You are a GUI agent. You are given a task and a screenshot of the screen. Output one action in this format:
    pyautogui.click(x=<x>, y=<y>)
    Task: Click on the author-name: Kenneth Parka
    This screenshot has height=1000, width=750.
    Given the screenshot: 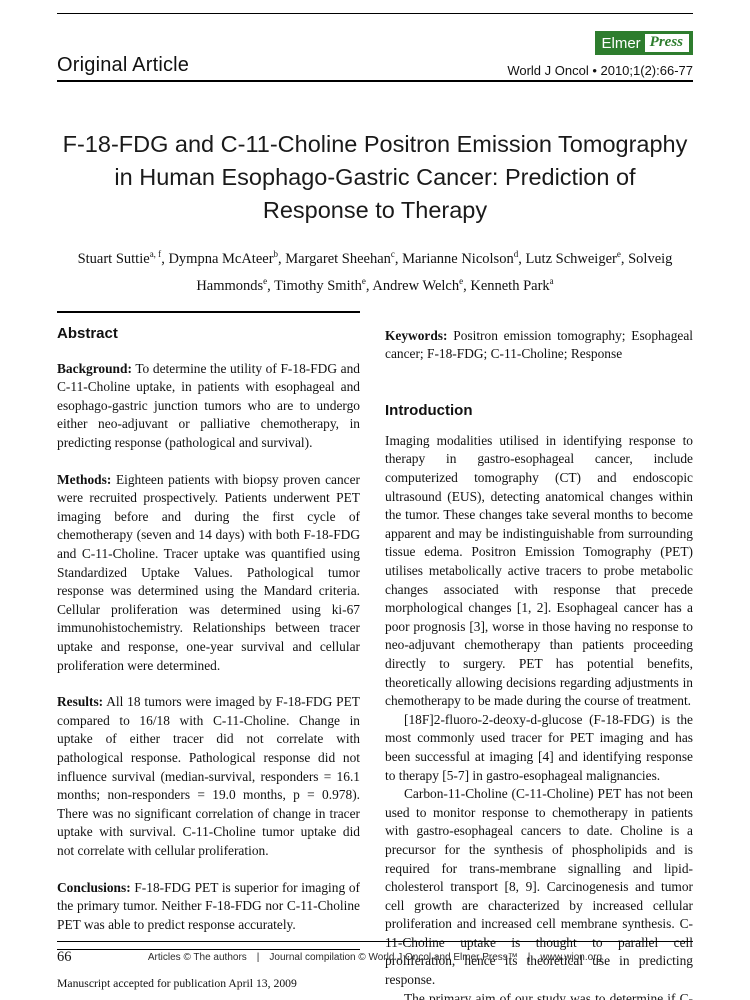 What is the action you would take?
    pyautogui.click(x=512, y=284)
    